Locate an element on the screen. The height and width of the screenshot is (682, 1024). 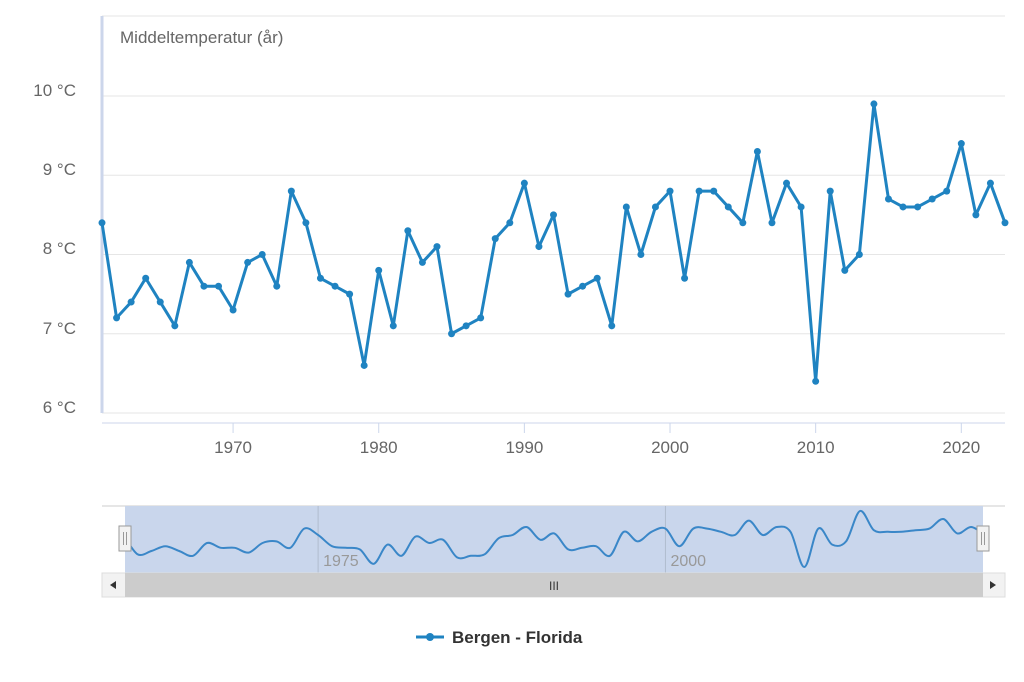
scrollbar-thumb is located at coordinates (554, 585).